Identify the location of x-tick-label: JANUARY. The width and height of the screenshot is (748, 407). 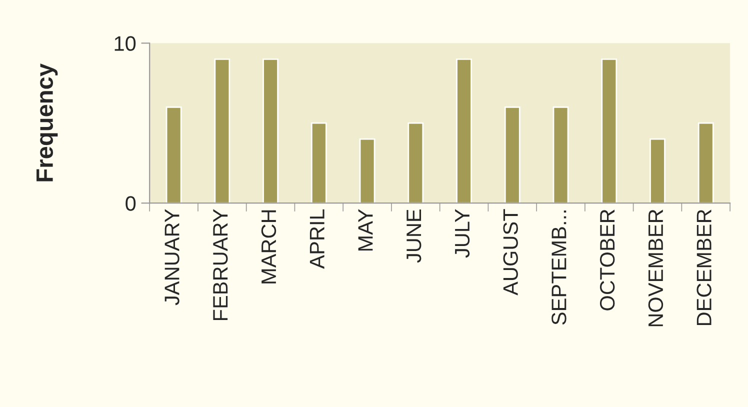
(172, 257).